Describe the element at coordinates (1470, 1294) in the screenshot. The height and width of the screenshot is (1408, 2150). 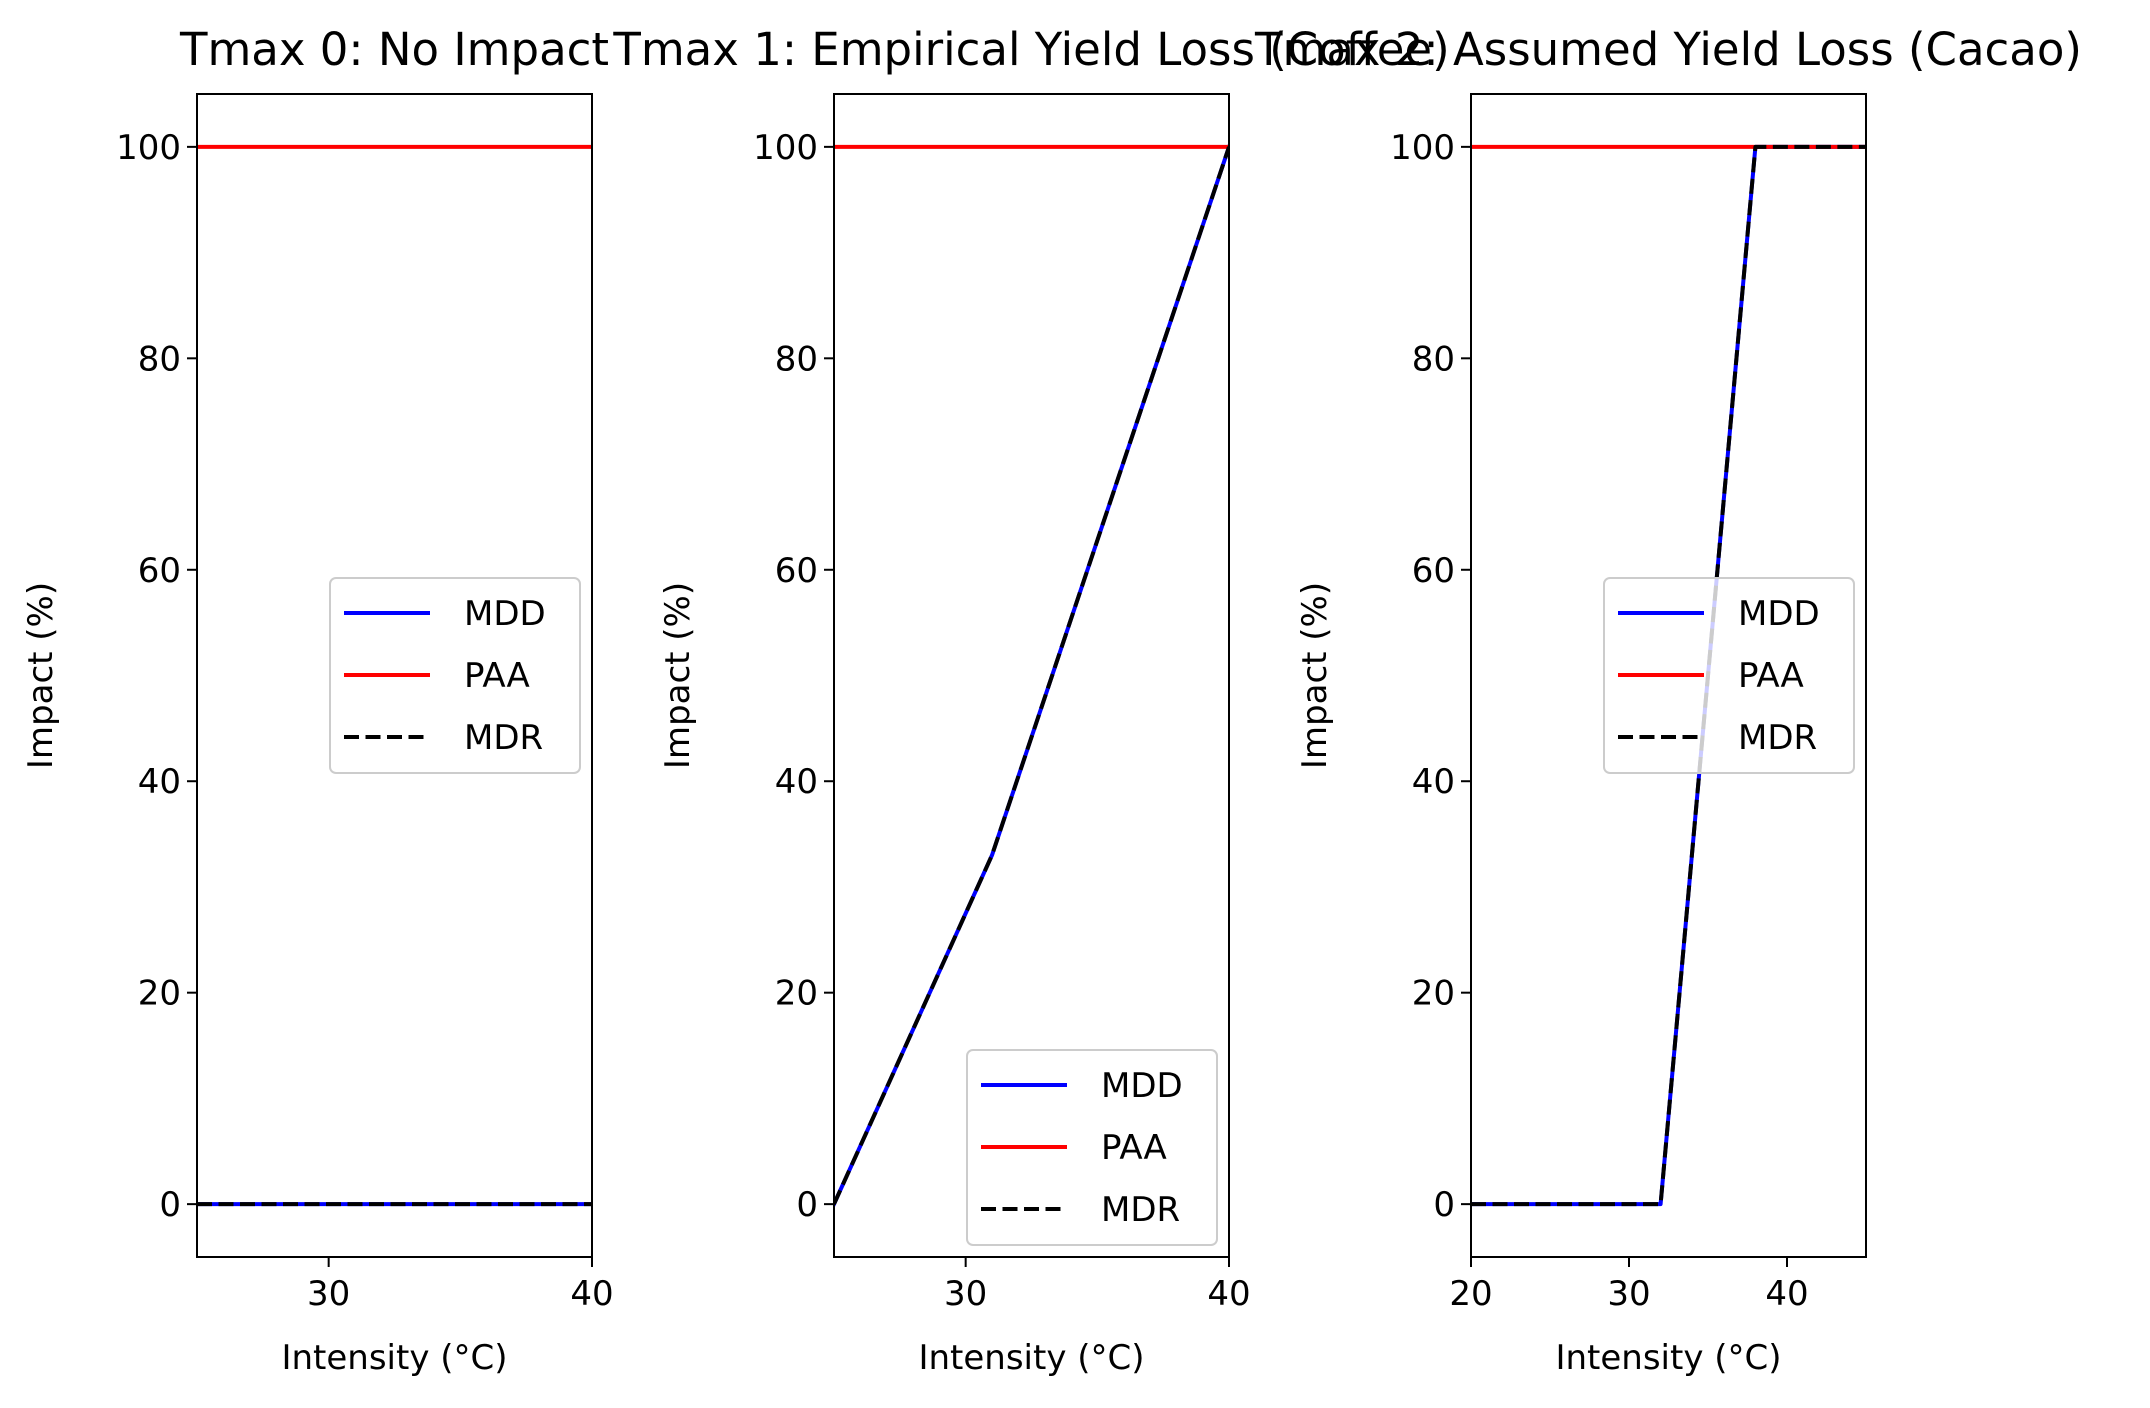
I see `x-tick-label: 20` at that location.